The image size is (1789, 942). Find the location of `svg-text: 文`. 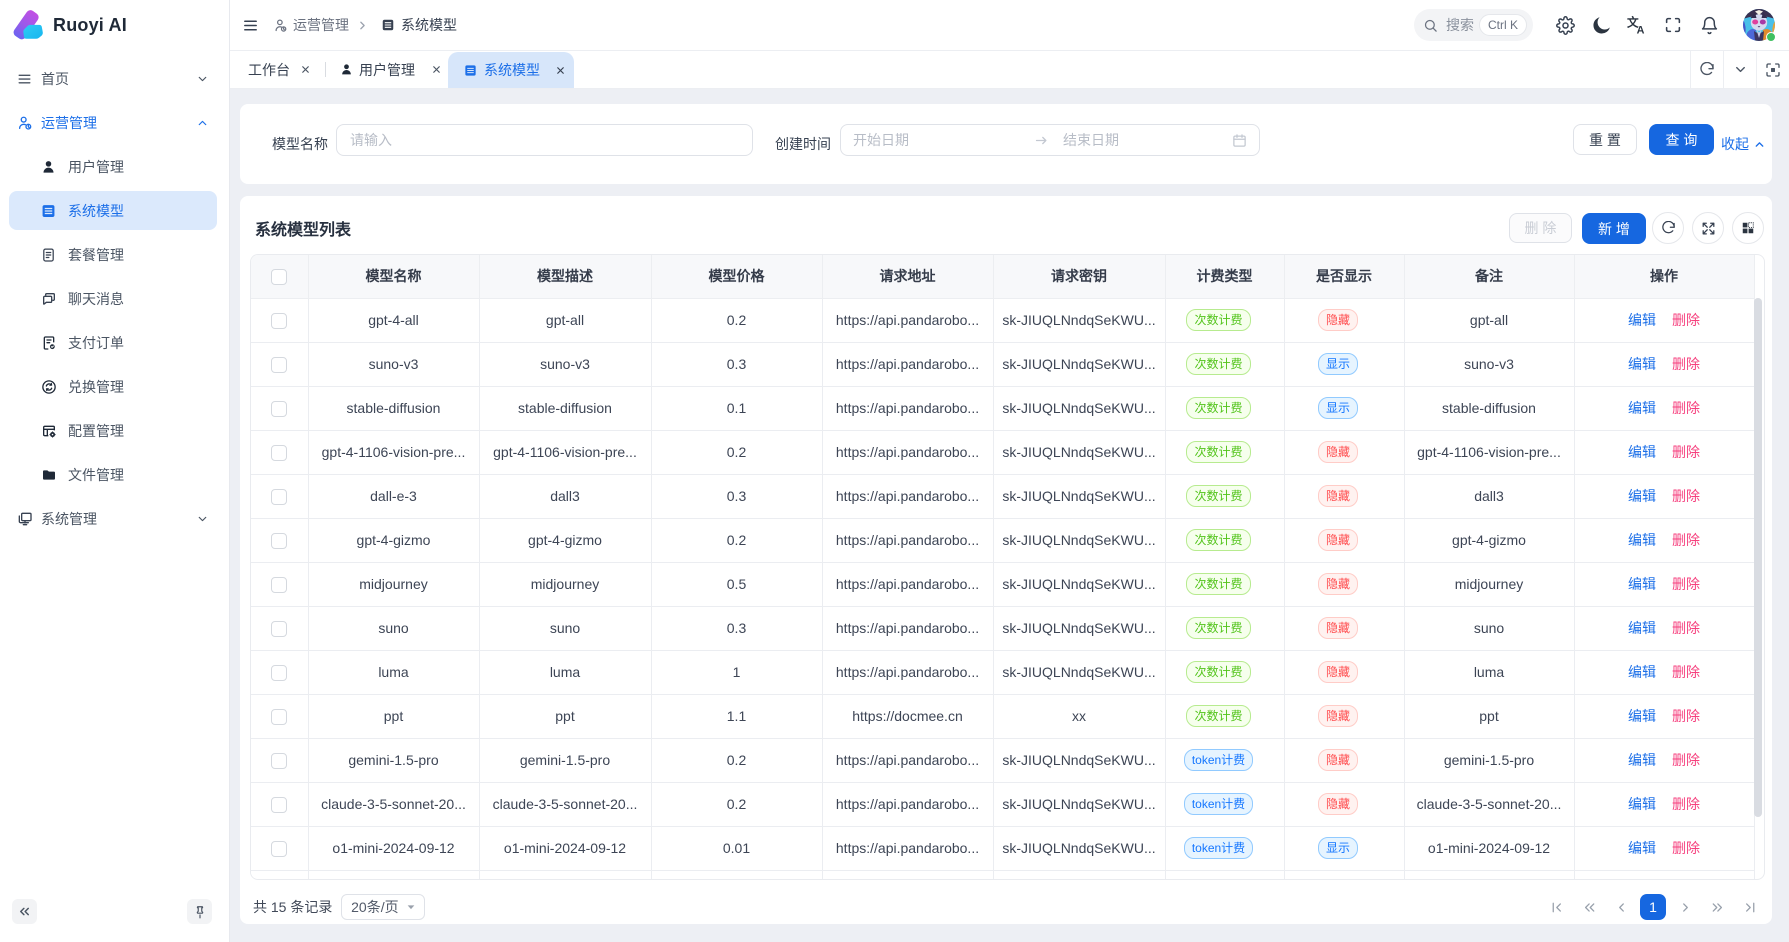

svg-text: 文 is located at coordinates (1633, 22).